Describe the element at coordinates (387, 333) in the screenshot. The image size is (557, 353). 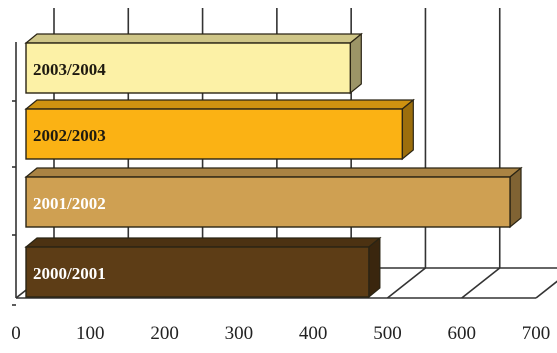
I see `x-tick-label-500: 500` at that location.